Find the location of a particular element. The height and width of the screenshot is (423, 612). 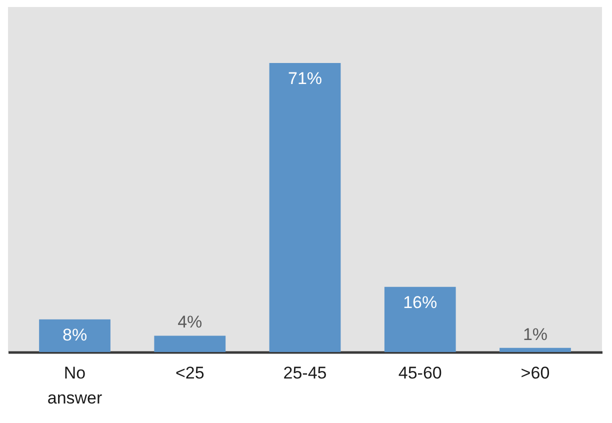

data-label: 1% is located at coordinates (535, 334).